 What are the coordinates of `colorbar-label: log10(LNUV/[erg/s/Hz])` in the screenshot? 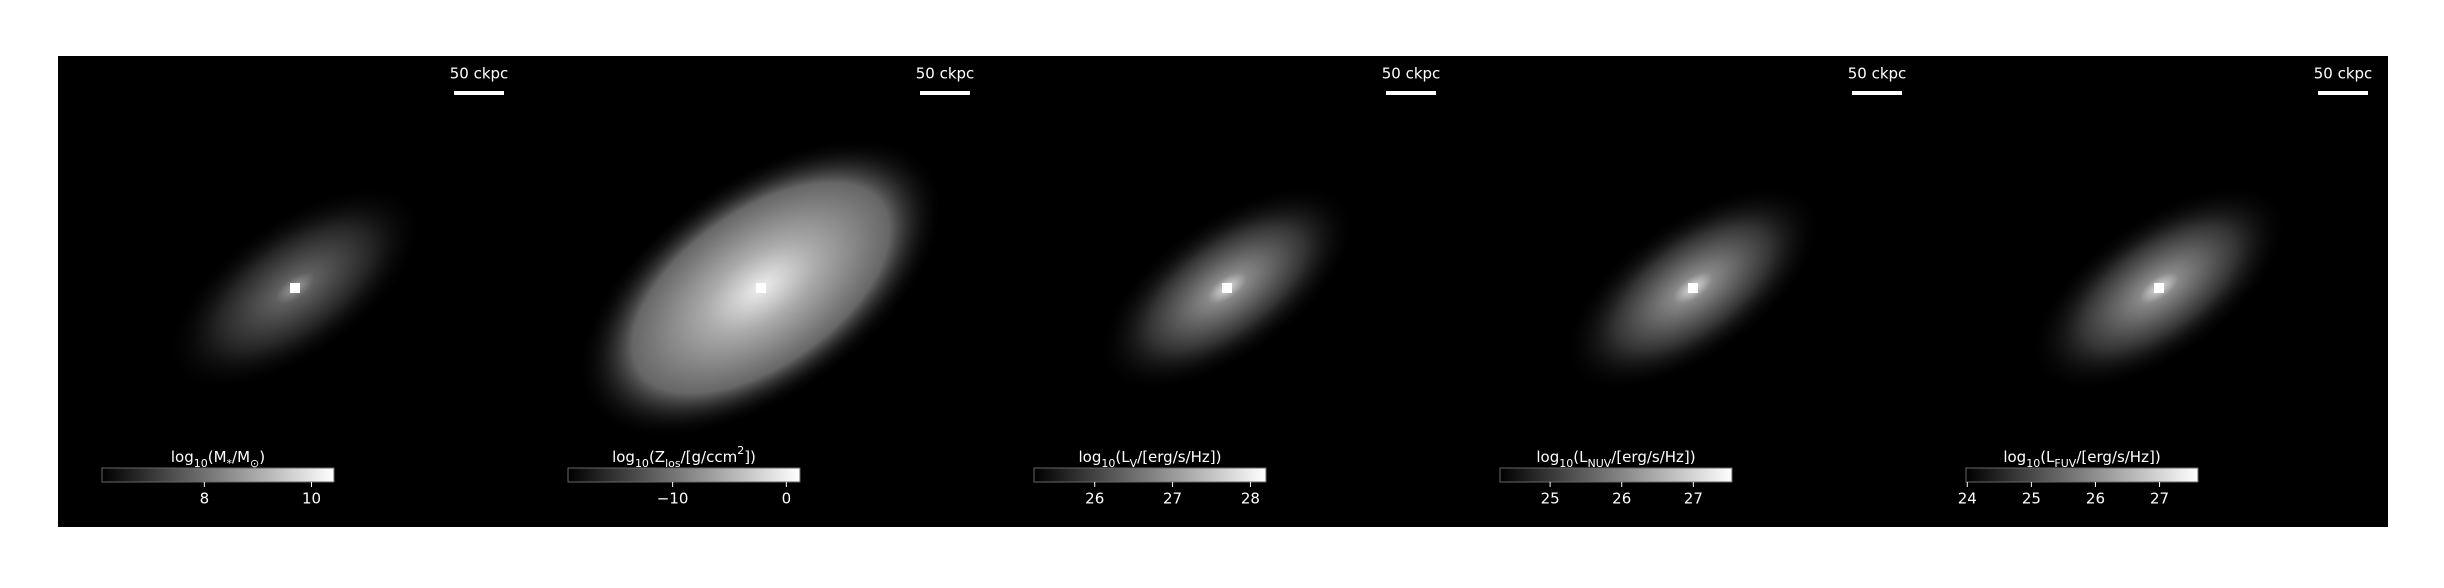 It's located at (1615, 459).